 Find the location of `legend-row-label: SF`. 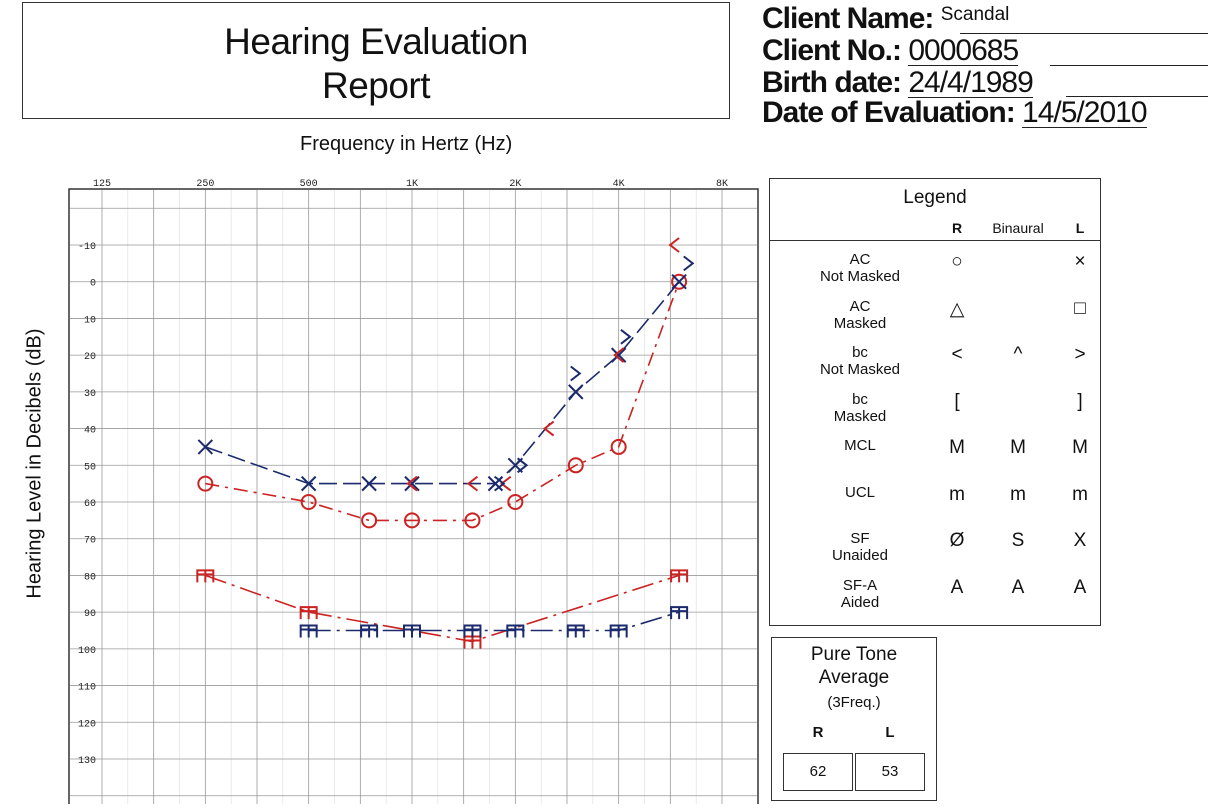

legend-row-label: SF is located at coordinates (860, 538).